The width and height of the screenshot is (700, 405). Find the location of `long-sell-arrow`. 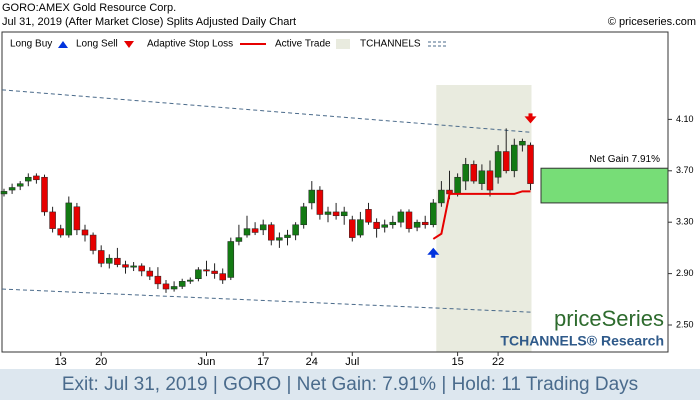

long-sell-arrow is located at coordinates (530, 118).